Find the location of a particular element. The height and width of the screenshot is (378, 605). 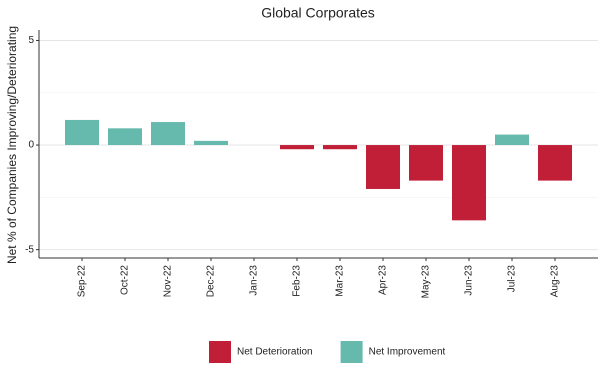

x-tick-label: Apr-23 is located at coordinates (383, 280).